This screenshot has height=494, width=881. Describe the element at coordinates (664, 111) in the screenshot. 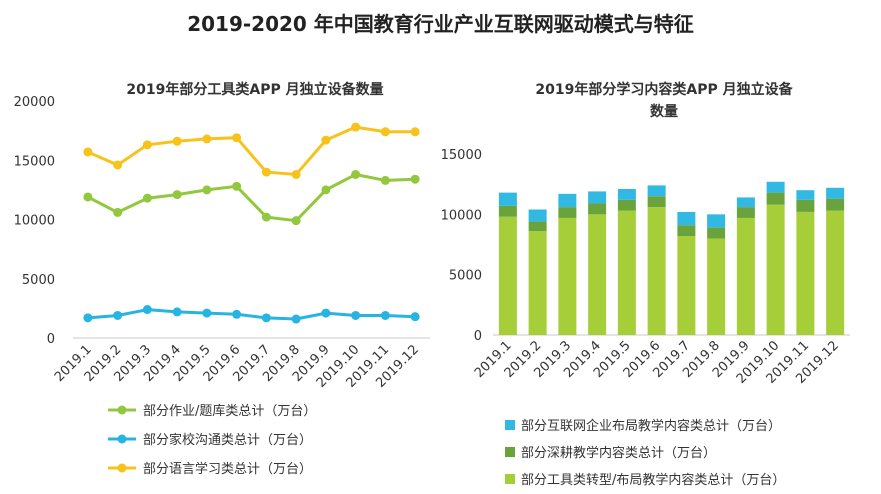

I see `bar-chart-title-line-2: 数量` at that location.